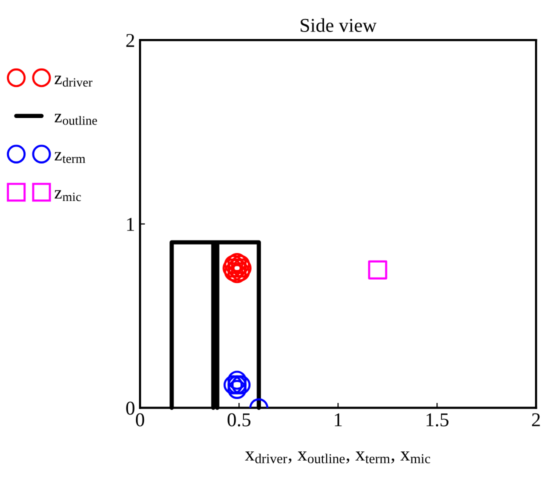 The image size is (547, 489). What do you see at coordinates (67, 196) in the screenshot?
I see `legend-label: z$_{mic}$` at bounding box center [67, 196].